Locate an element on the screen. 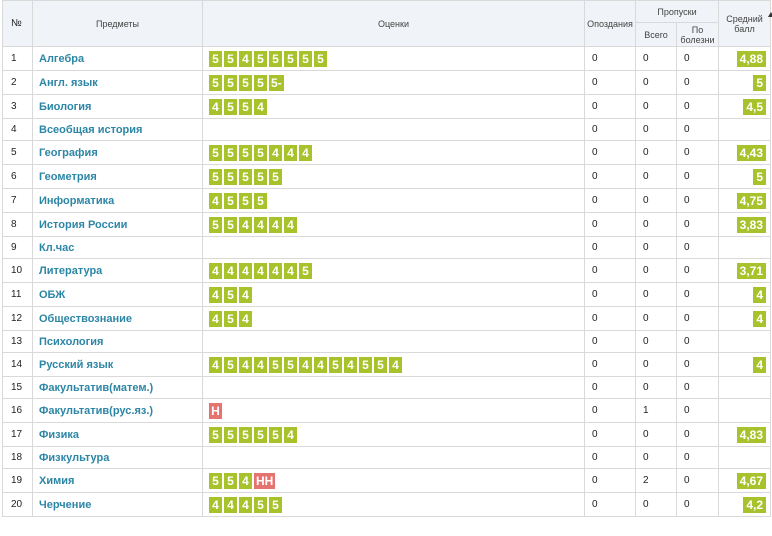 This screenshot has width=772, height=536. subject-link: Физика is located at coordinates (117, 434).